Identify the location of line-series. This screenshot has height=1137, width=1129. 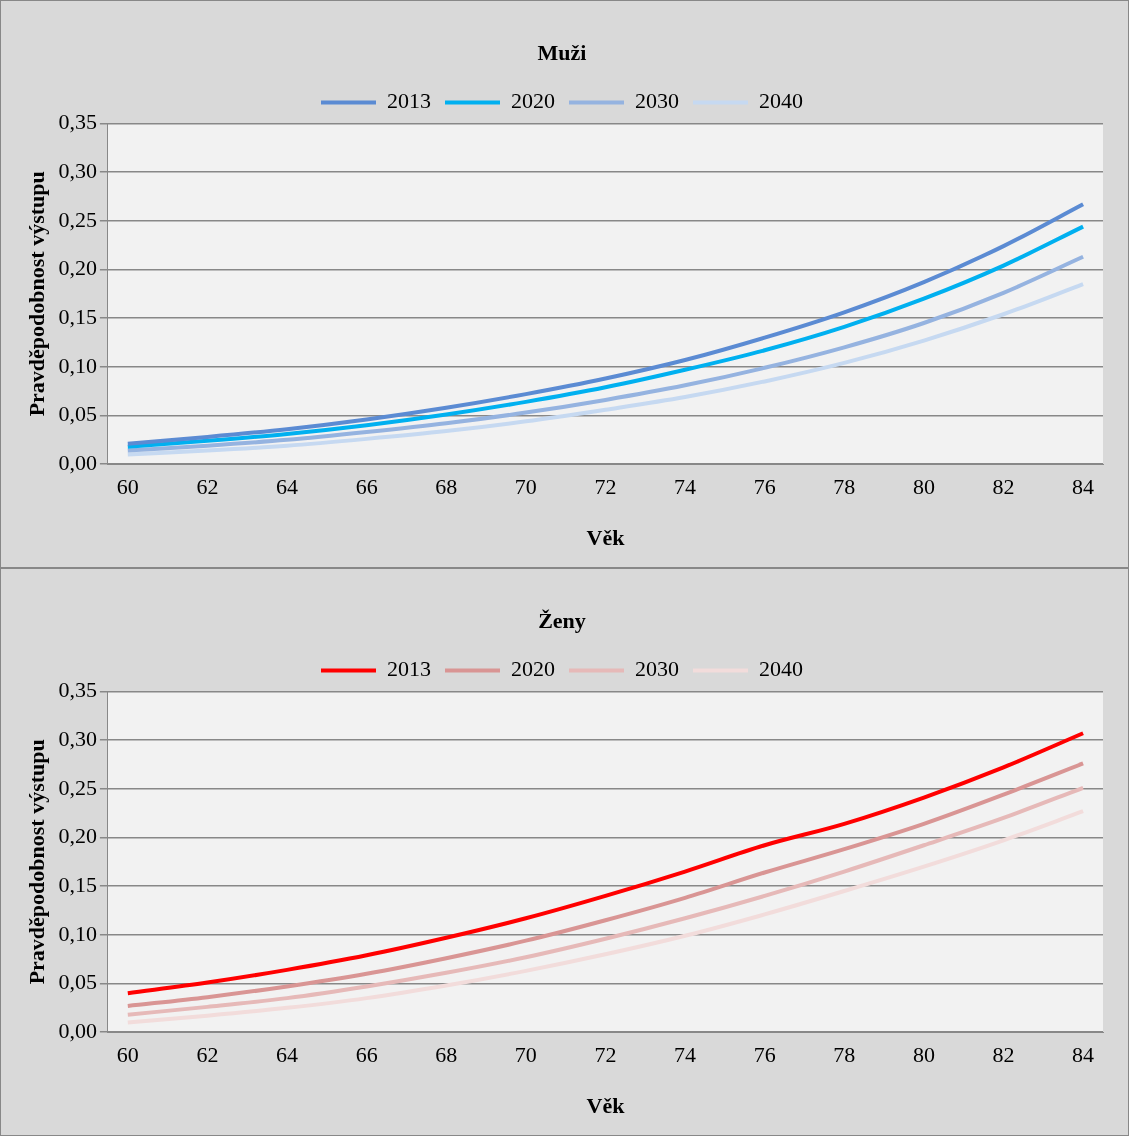
(605, 369).